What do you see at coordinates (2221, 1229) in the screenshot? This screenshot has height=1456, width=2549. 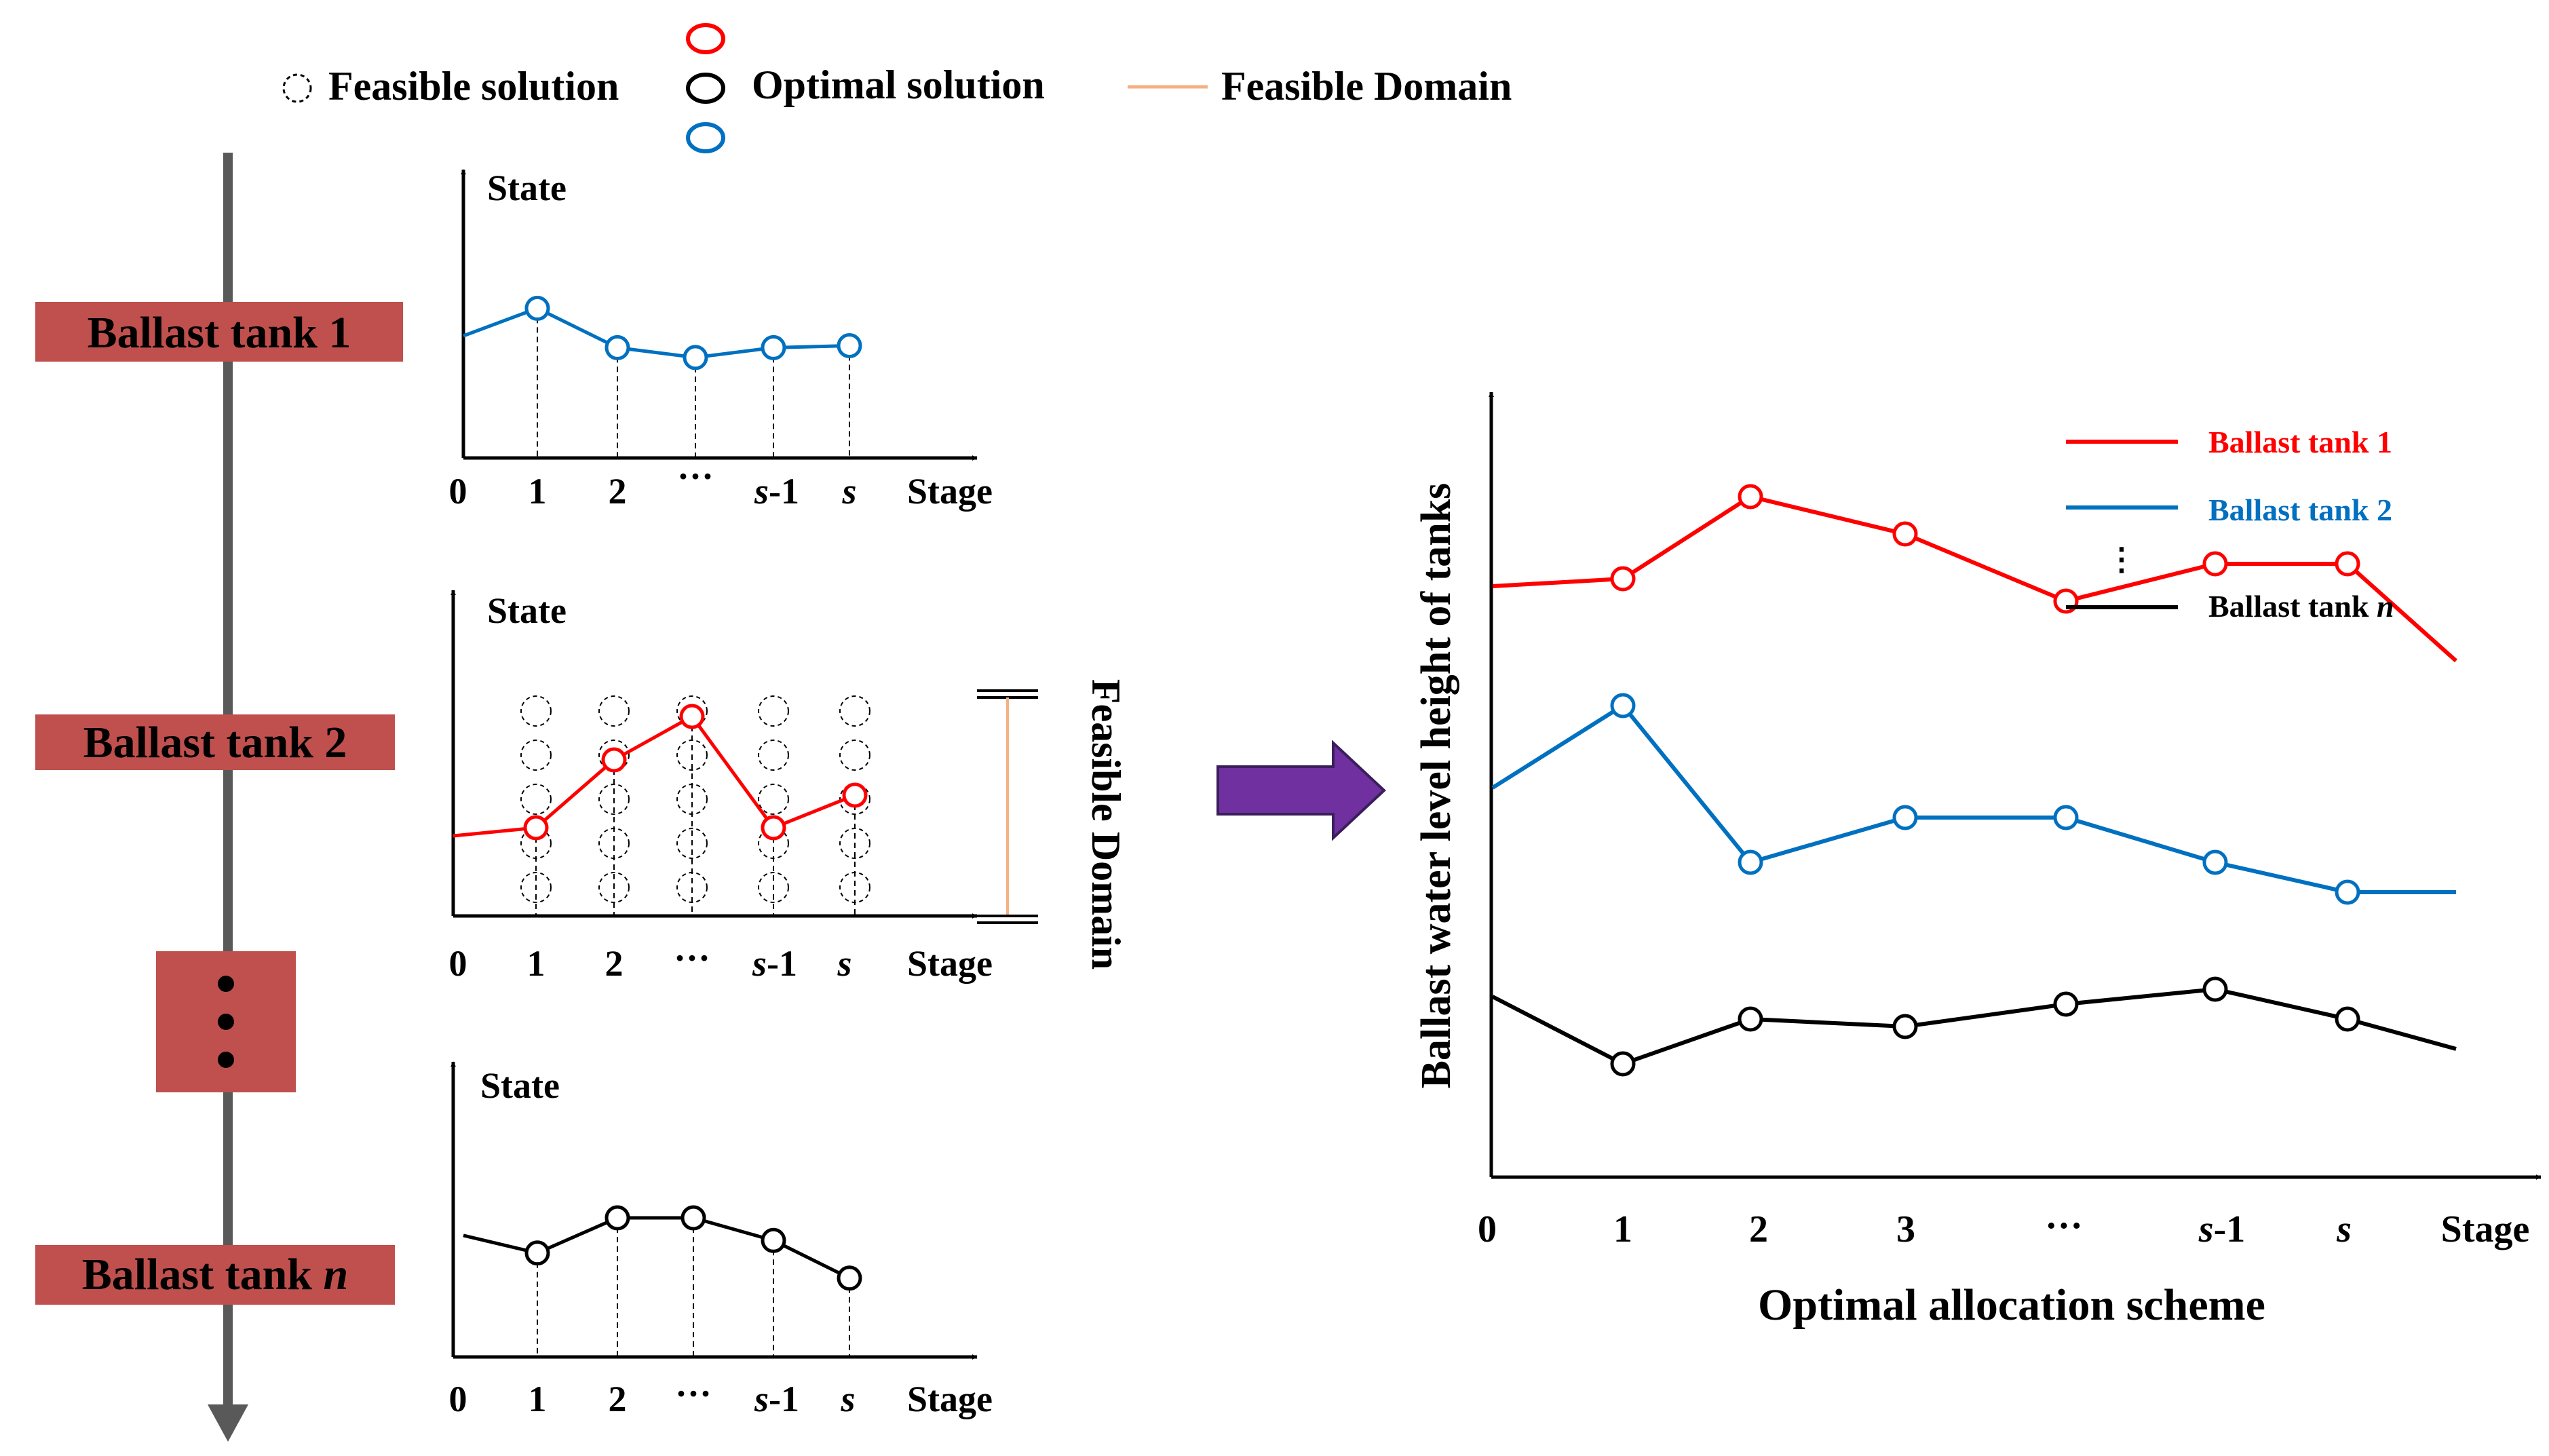 I see `big-tick-s-minus-1: s-1` at bounding box center [2221, 1229].